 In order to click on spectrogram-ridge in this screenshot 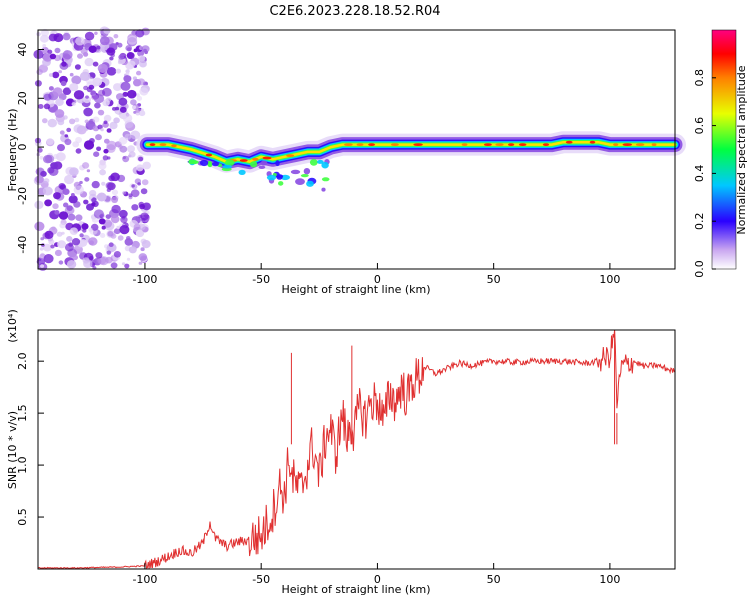, I will do `click(411, 161)`.